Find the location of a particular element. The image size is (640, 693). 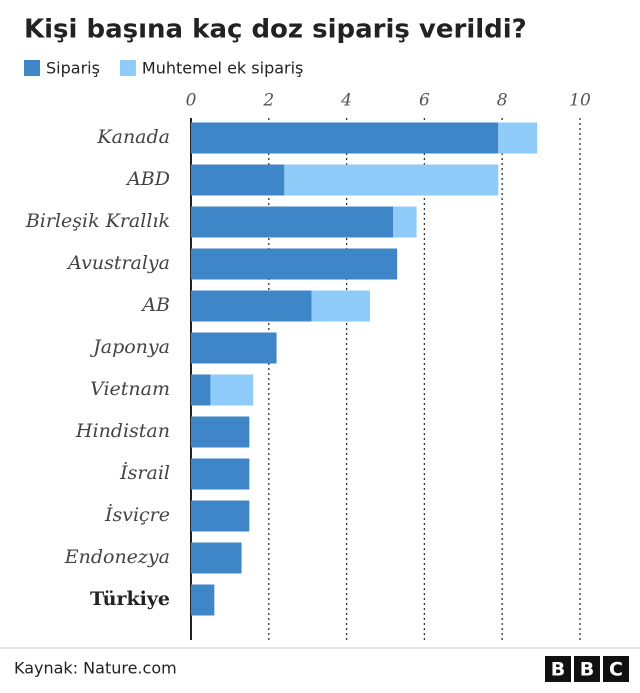

y-tick-label: ABD is located at coordinates (147, 179).